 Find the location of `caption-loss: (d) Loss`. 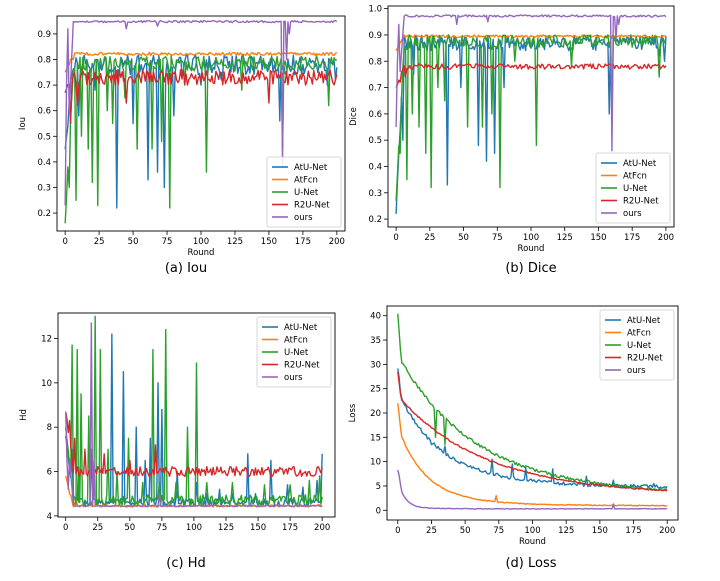

caption-loss: (d) Loss is located at coordinates (530, 563).